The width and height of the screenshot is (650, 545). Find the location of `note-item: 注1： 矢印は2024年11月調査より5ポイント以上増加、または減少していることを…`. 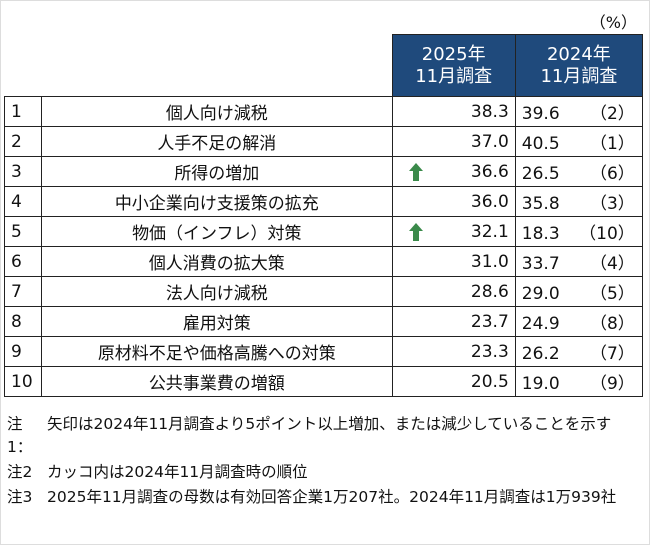

note-item: 注1： 矢印は2024年11月調査より5ポイント以上増加、または減少していることを… is located at coordinates (324, 436).